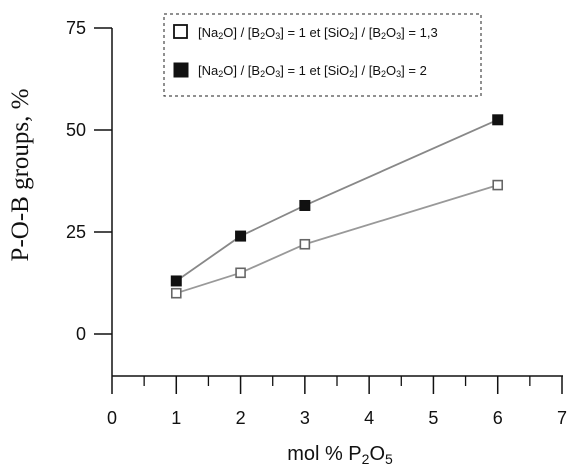 The width and height of the screenshot is (568, 465). I want to click on x-tick-label: 2, so click(241, 418).